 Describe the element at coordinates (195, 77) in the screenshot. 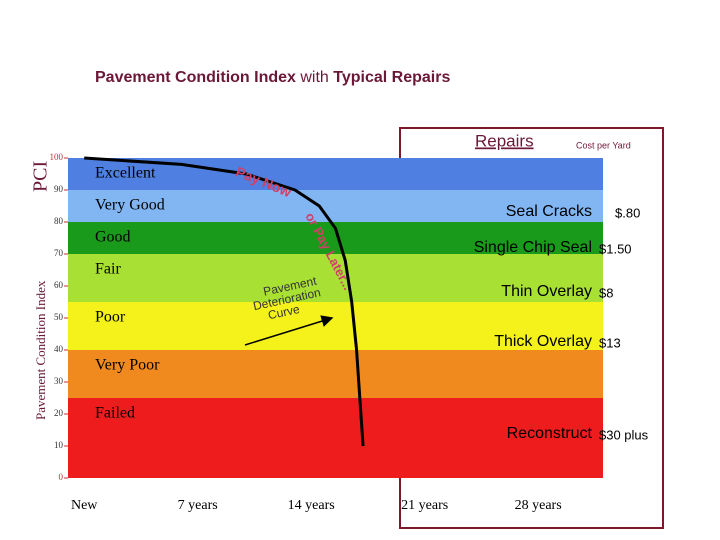

I see `title-main: Pavement Condition Index` at that location.